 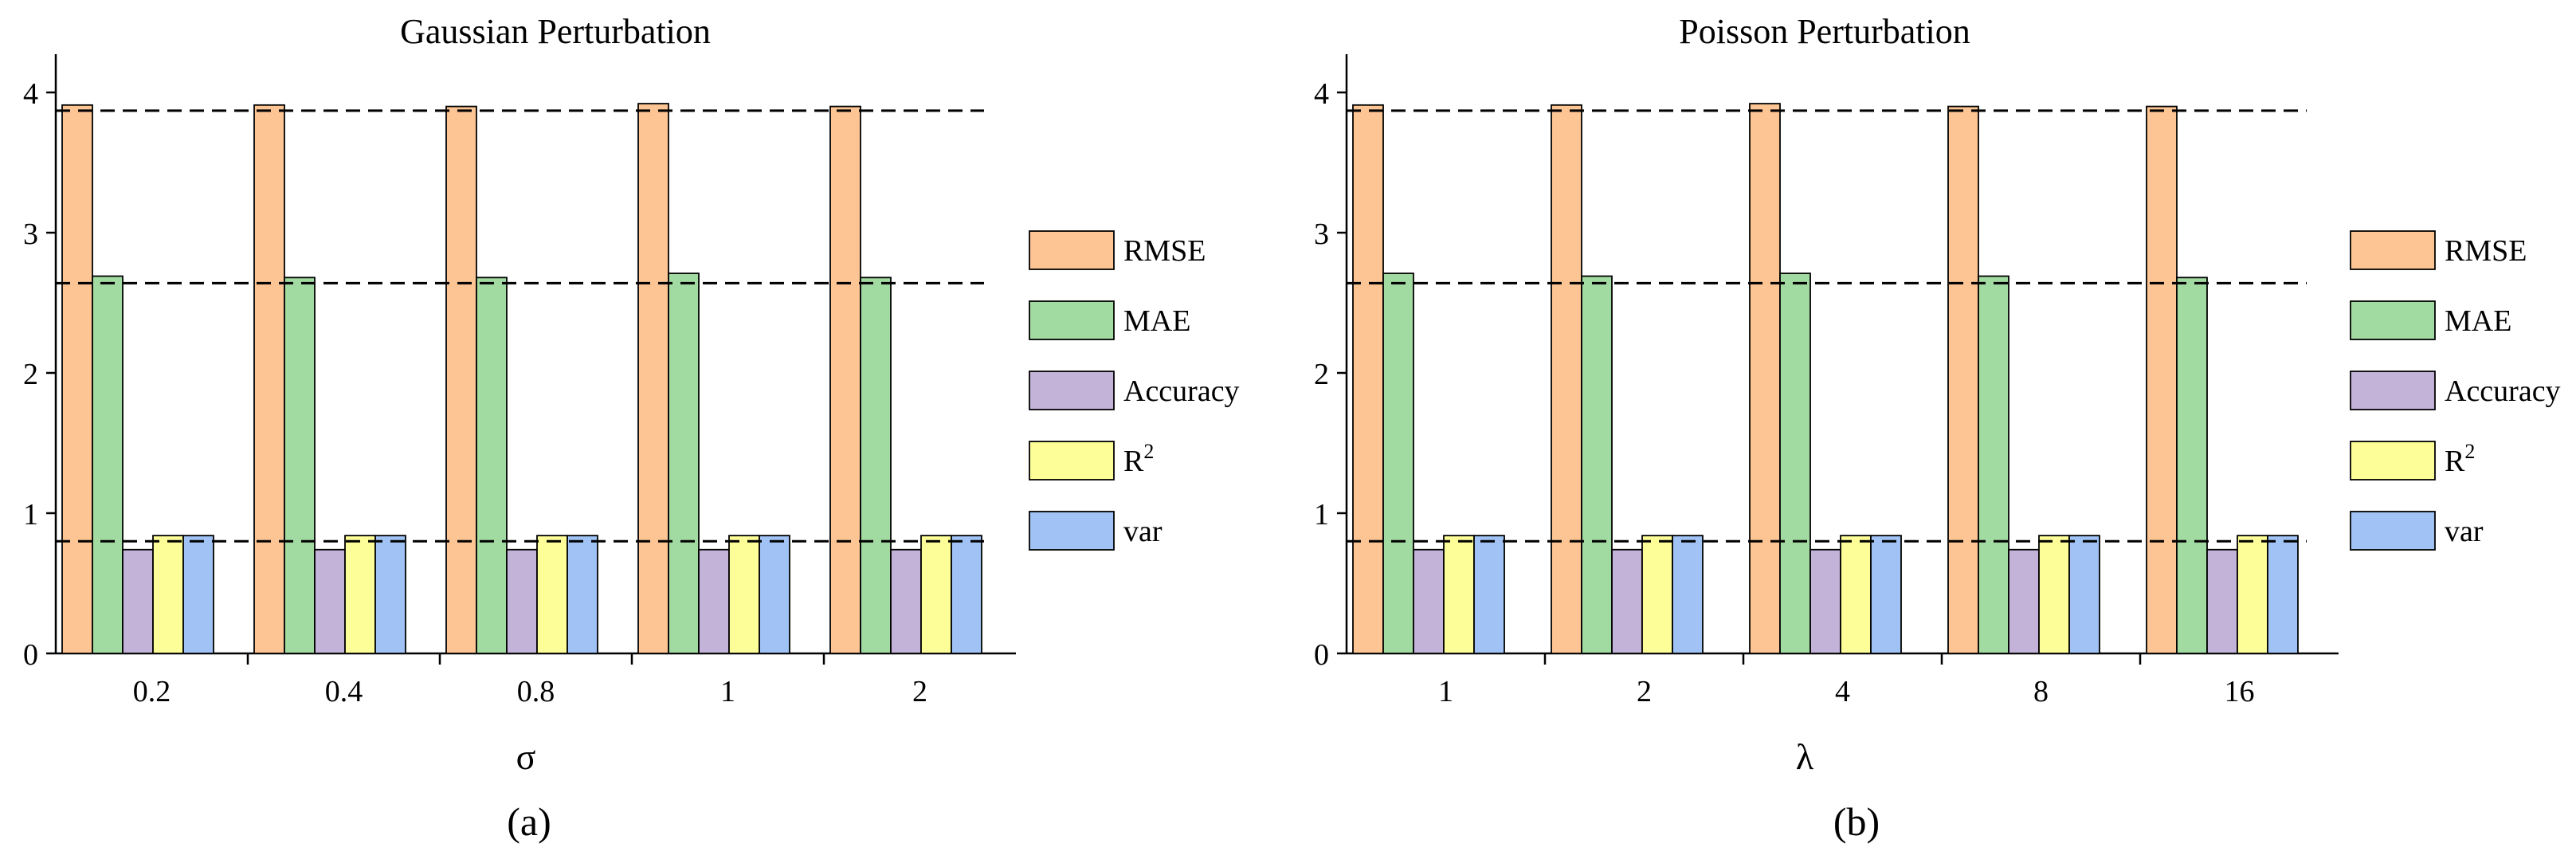 What do you see at coordinates (555, 31) in the screenshot?
I see `chart-title: Gaussian Perturbation` at bounding box center [555, 31].